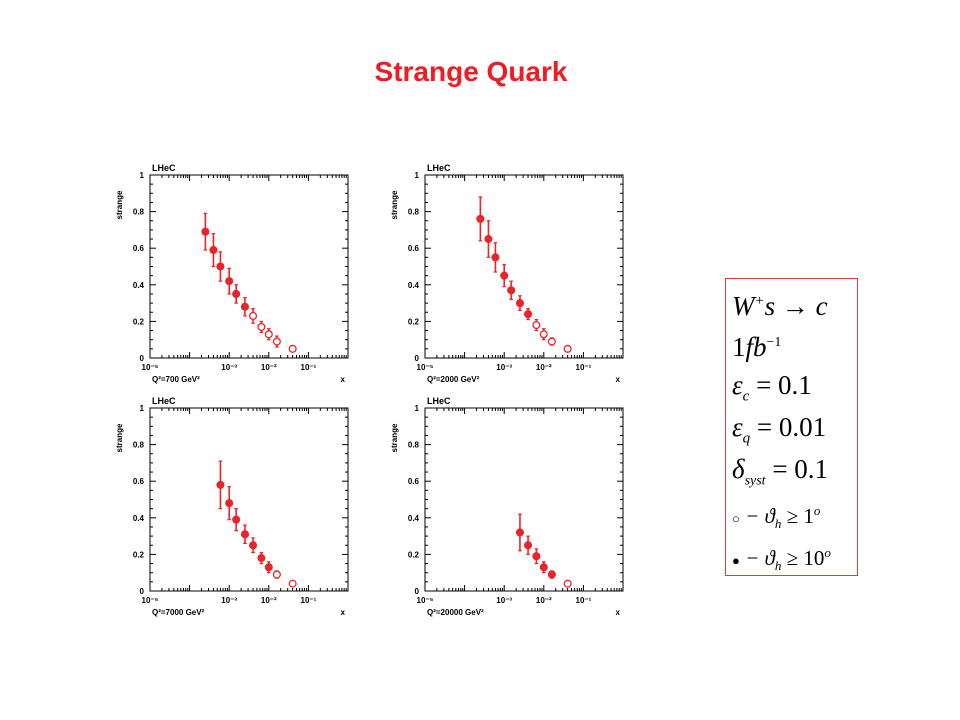 This screenshot has width=960, height=720. What do you see at coordinates (738, 469) in the screenshot?
I see `legend-syst-symbol: δ` at bounding box center [738, 469].